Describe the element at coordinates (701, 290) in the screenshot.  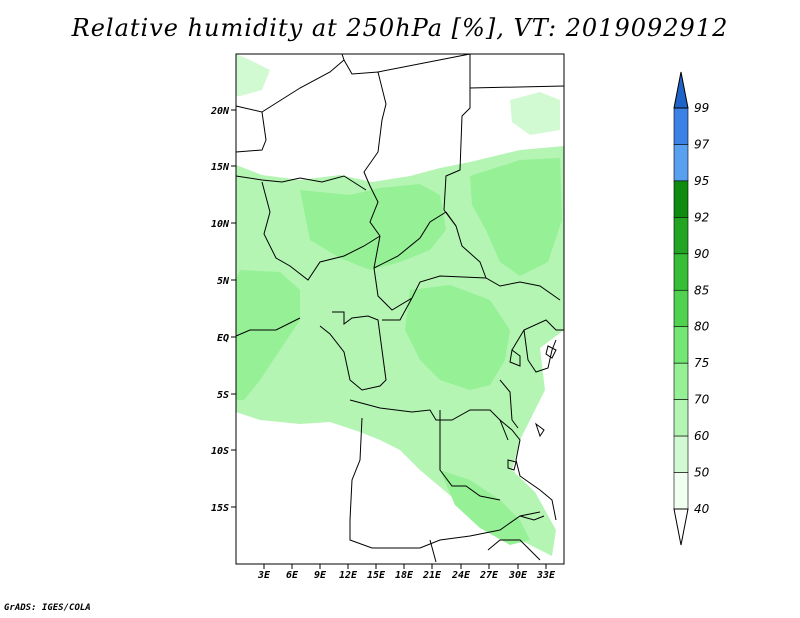
I see `colorbar-label-85: 85` at that location.